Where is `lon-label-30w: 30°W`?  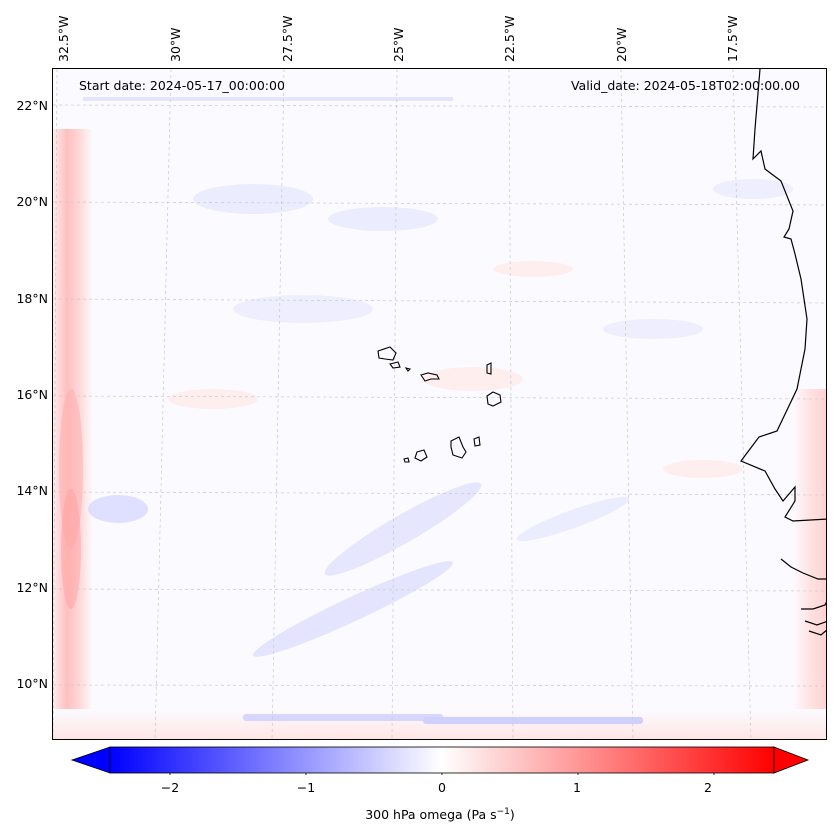
lon-label-30w: 30°W is located at coordinates (175, 44).